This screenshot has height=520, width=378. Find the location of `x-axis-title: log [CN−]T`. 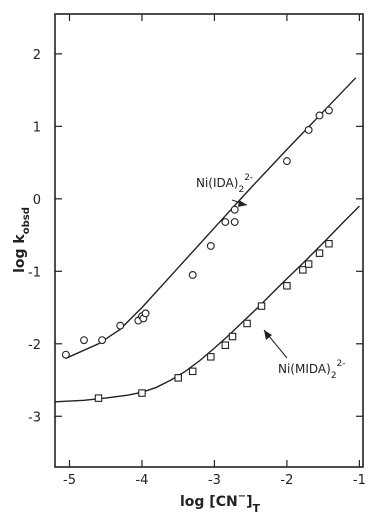

x-axis-title: log [CN−]T is located at coordinates (220, 503).